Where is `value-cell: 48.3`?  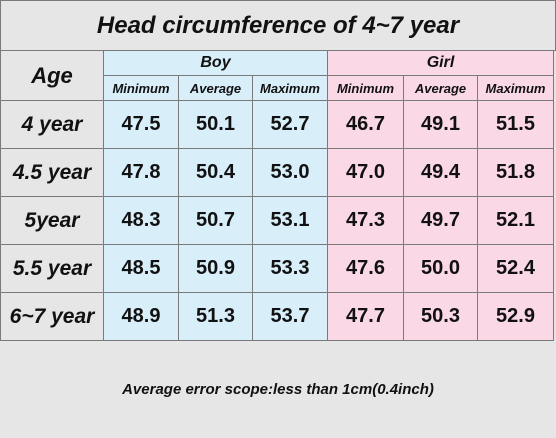
value-cell: 48.3 is located at coordinates (141, 220).